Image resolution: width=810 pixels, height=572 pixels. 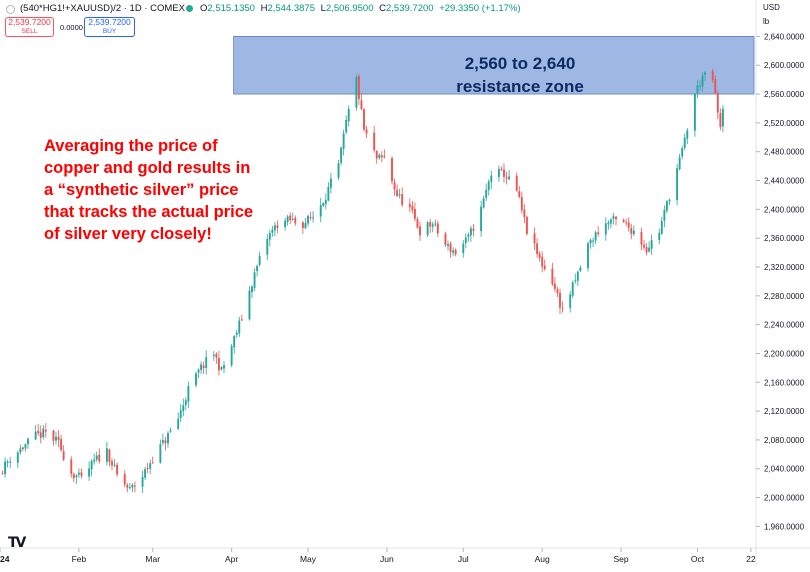 What do you see at coordinates (784, 152) in the screenshot?
I see `y-tick-label: 2,480.0000` at bounding box center [784, 152].